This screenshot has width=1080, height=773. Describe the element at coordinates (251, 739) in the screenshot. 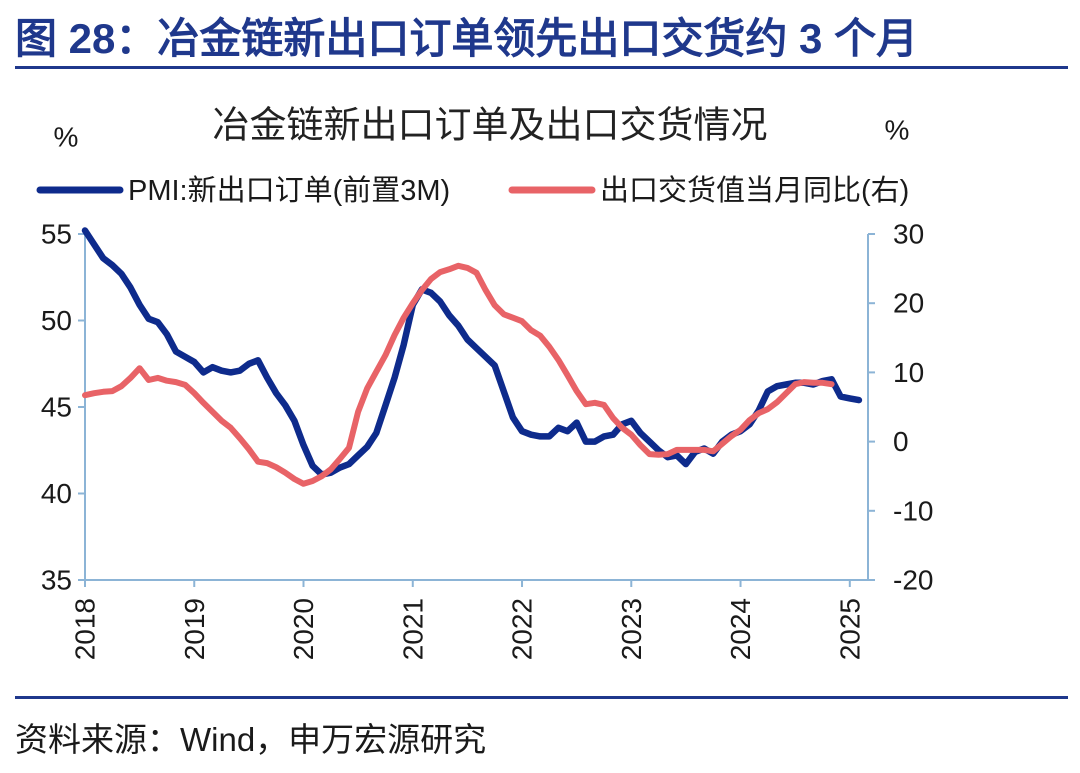

I see `source-note: 资料来源：Wind，申万宏源研究` at that location.